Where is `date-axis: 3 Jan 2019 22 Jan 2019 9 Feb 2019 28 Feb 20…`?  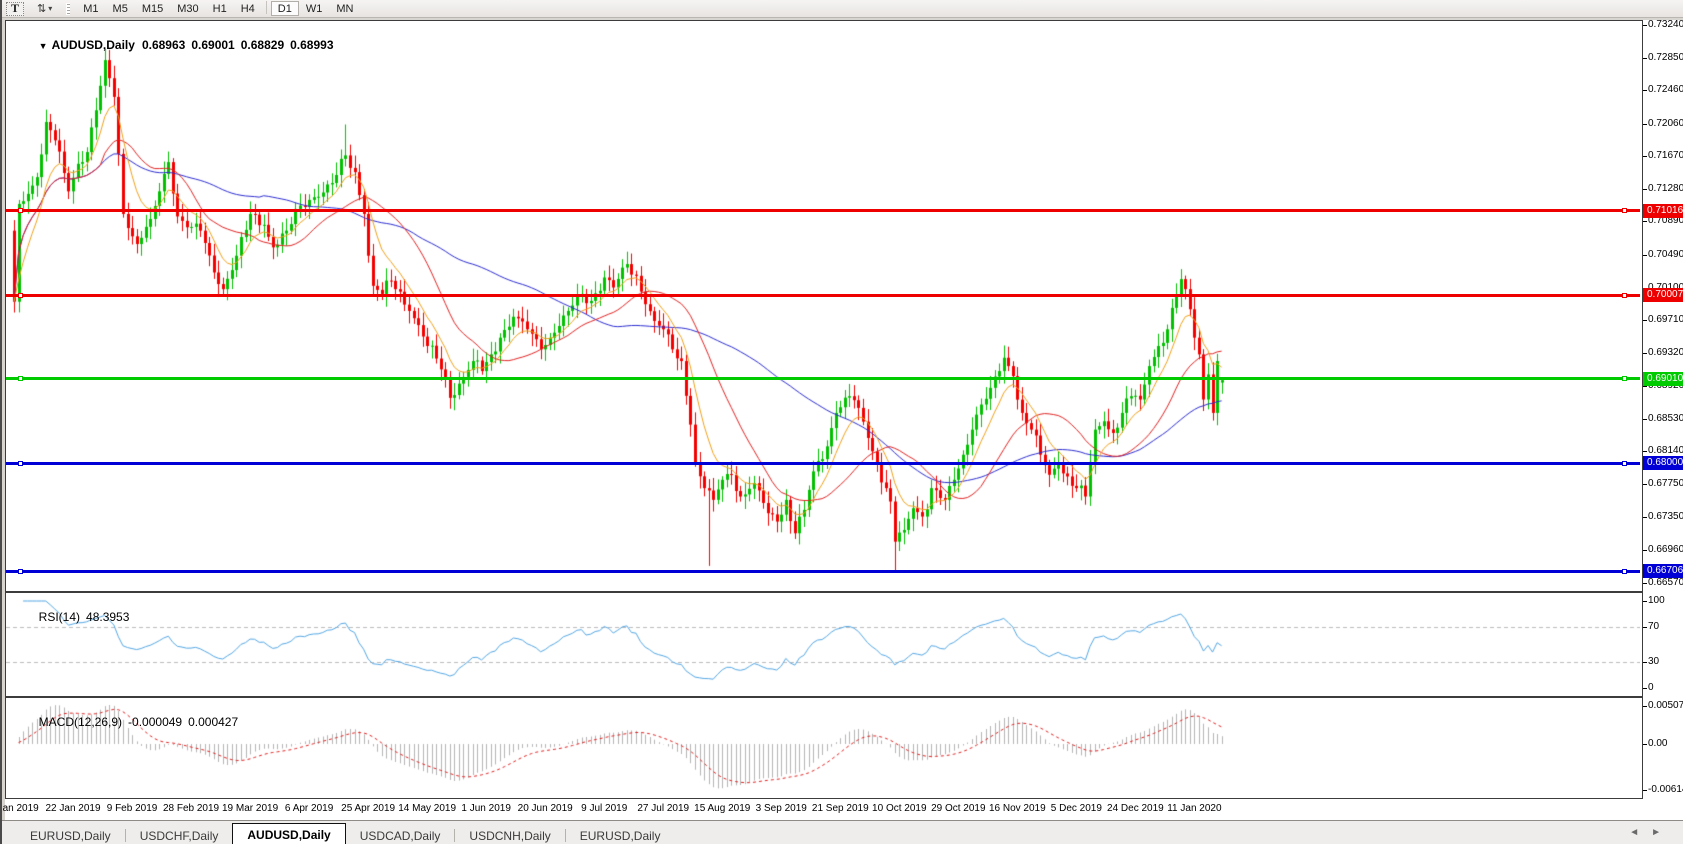
date-axis: 3 Jan 2019 22 Jan 2019 9 Feb 2019 28 Feb 20… is located at coordinates (822, 809).